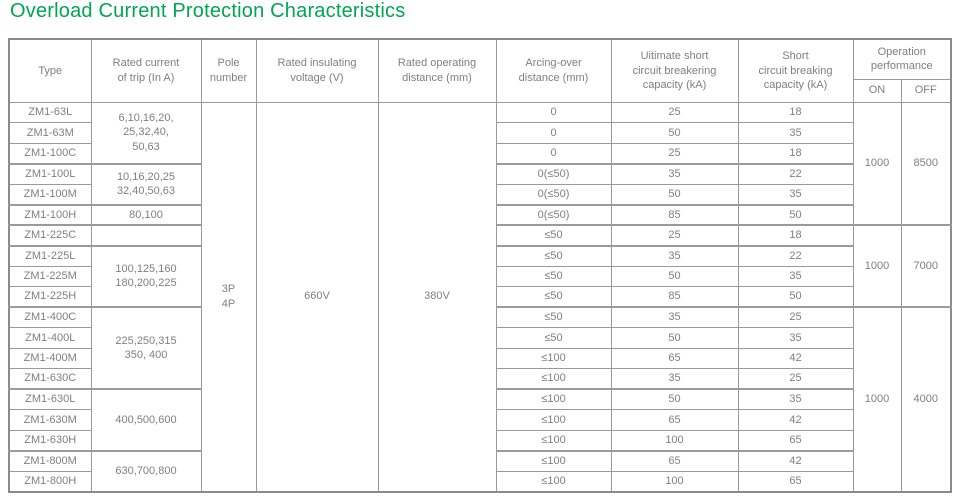 Image resolution: width=964 pixels, height=502 pixels. What do you see at coordinates (50, 460) in the screenshot?
I see `type-cell: ZM1-800M` at bounding box center [50, 460].